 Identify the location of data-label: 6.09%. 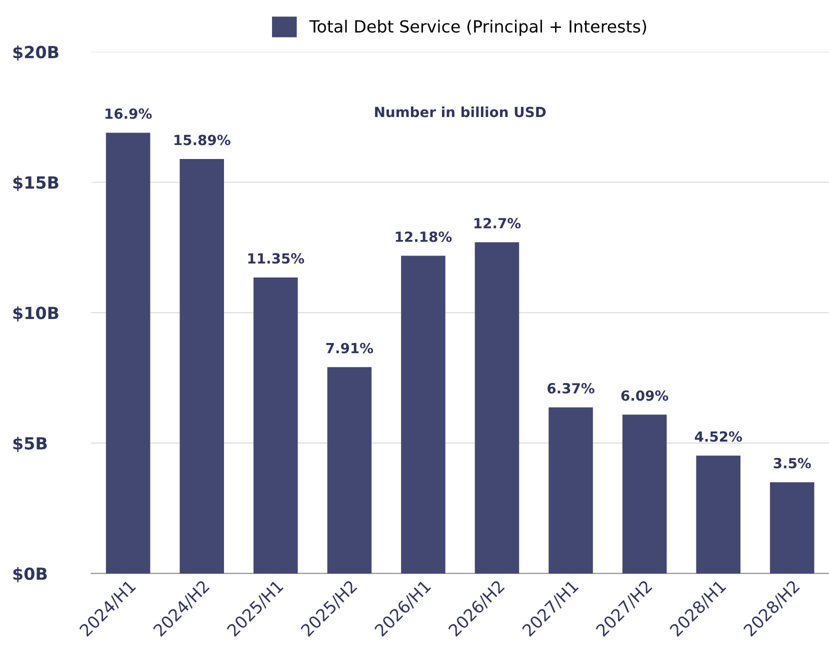
(644, 395).